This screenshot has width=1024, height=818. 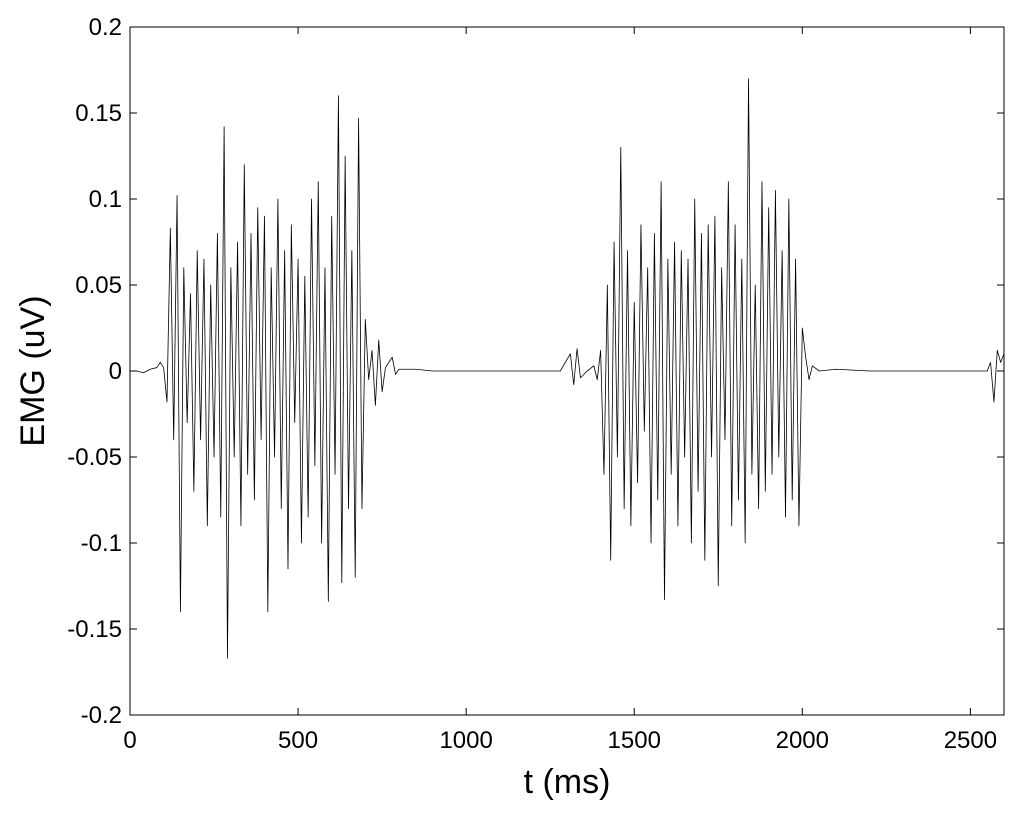 I want to click on y-tick-label: -0.05, so click(x=94, y=457).